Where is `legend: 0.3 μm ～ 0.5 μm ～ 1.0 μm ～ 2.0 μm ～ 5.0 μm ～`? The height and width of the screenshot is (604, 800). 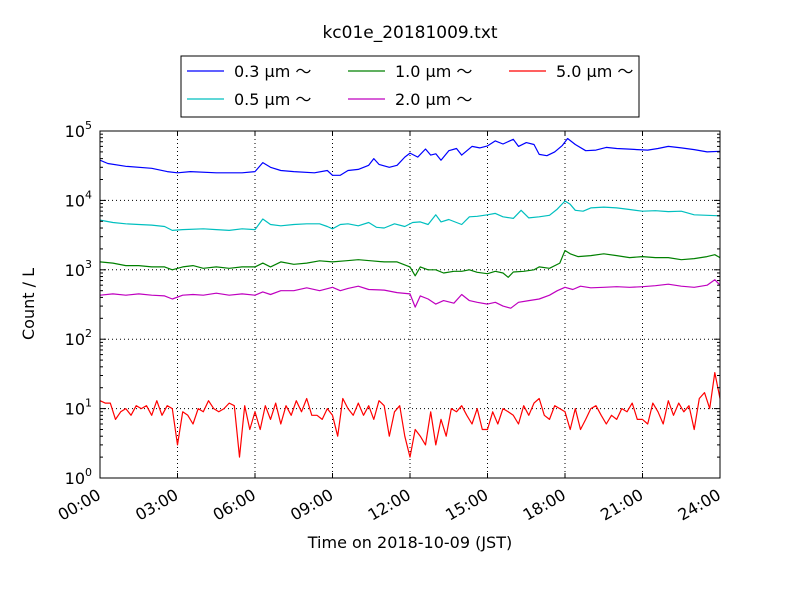
legend: 0.3 μm ～ 0.5 μm ～ 1.0 μm ～ 2.0 μm ～ 5.0 μm ～ is located at coordinates (410, 86).